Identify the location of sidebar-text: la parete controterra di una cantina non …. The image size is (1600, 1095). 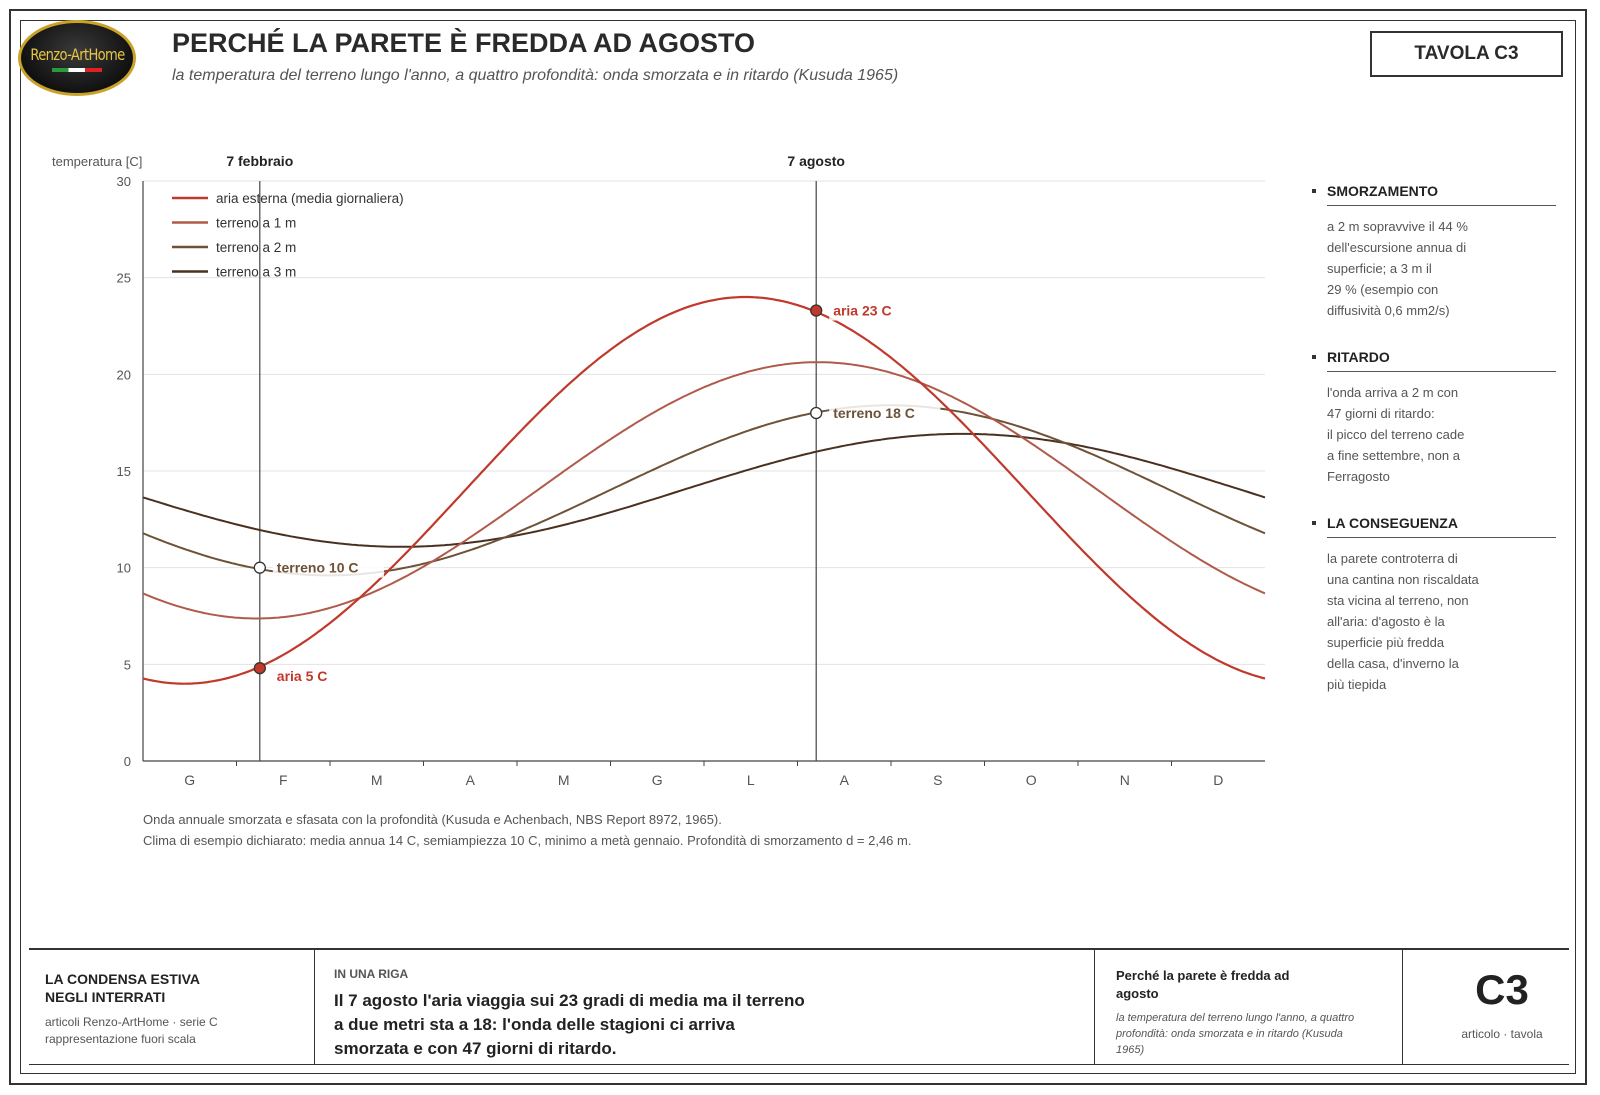
(1403, 621).